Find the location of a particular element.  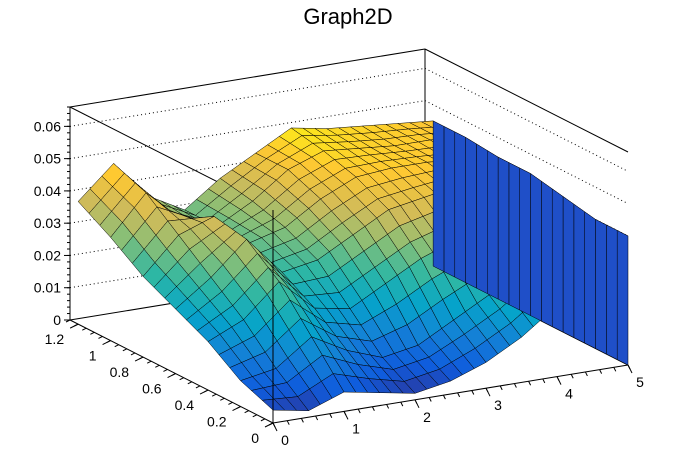

x-tick-label: 1 is located at coordinates (356, 428).